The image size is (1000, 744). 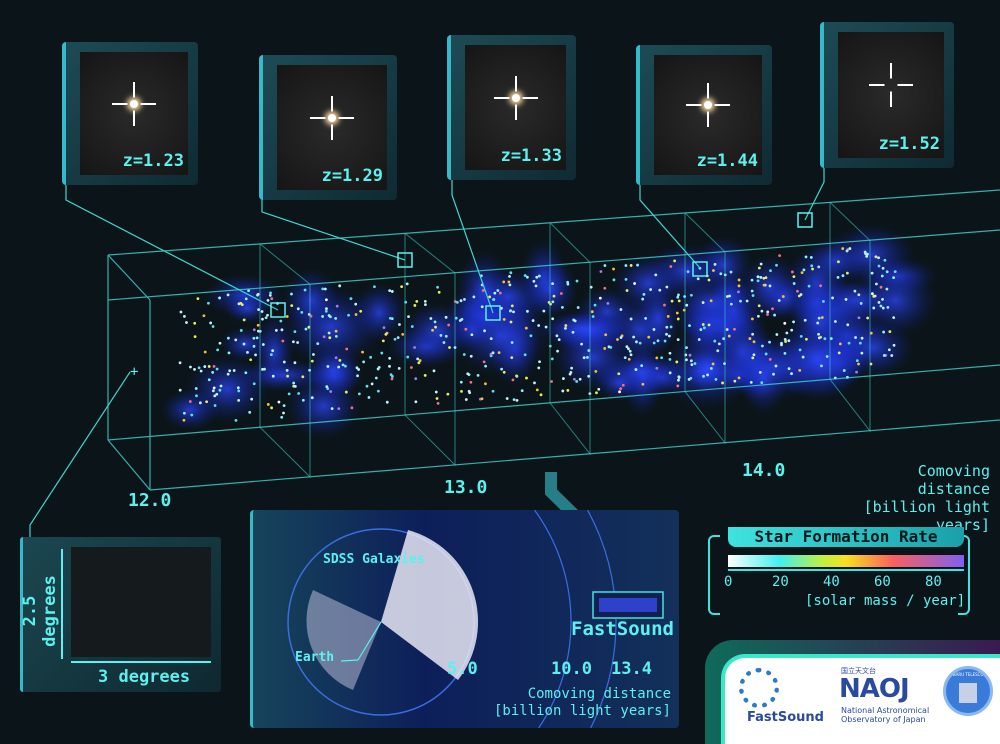 I want to click on axis-tick-12: 12.0, so click(x=150, y=500).